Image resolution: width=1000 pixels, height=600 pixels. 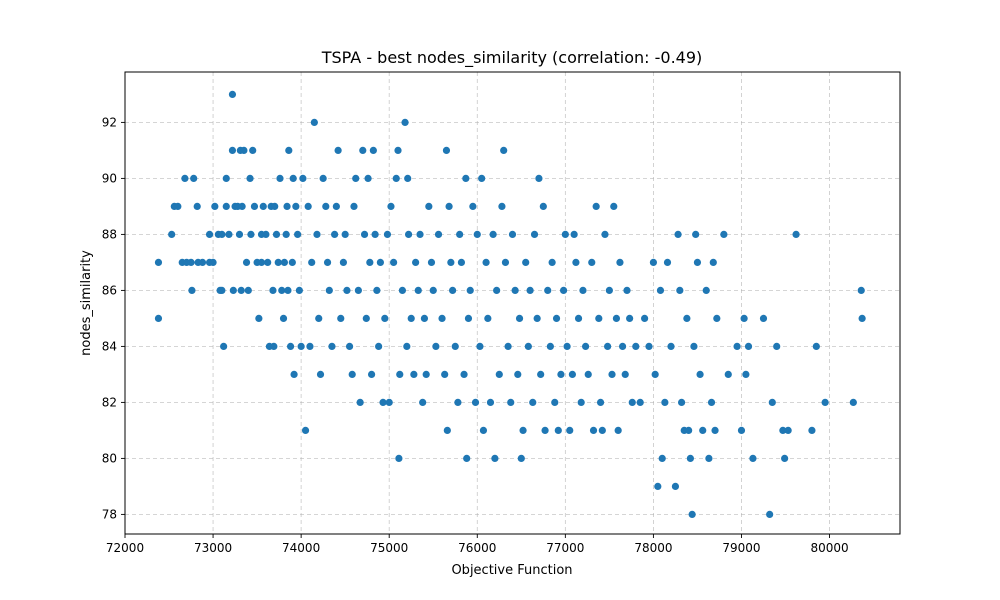 I want to click on x-tick-label: 76000, so click(x=477, y=548).